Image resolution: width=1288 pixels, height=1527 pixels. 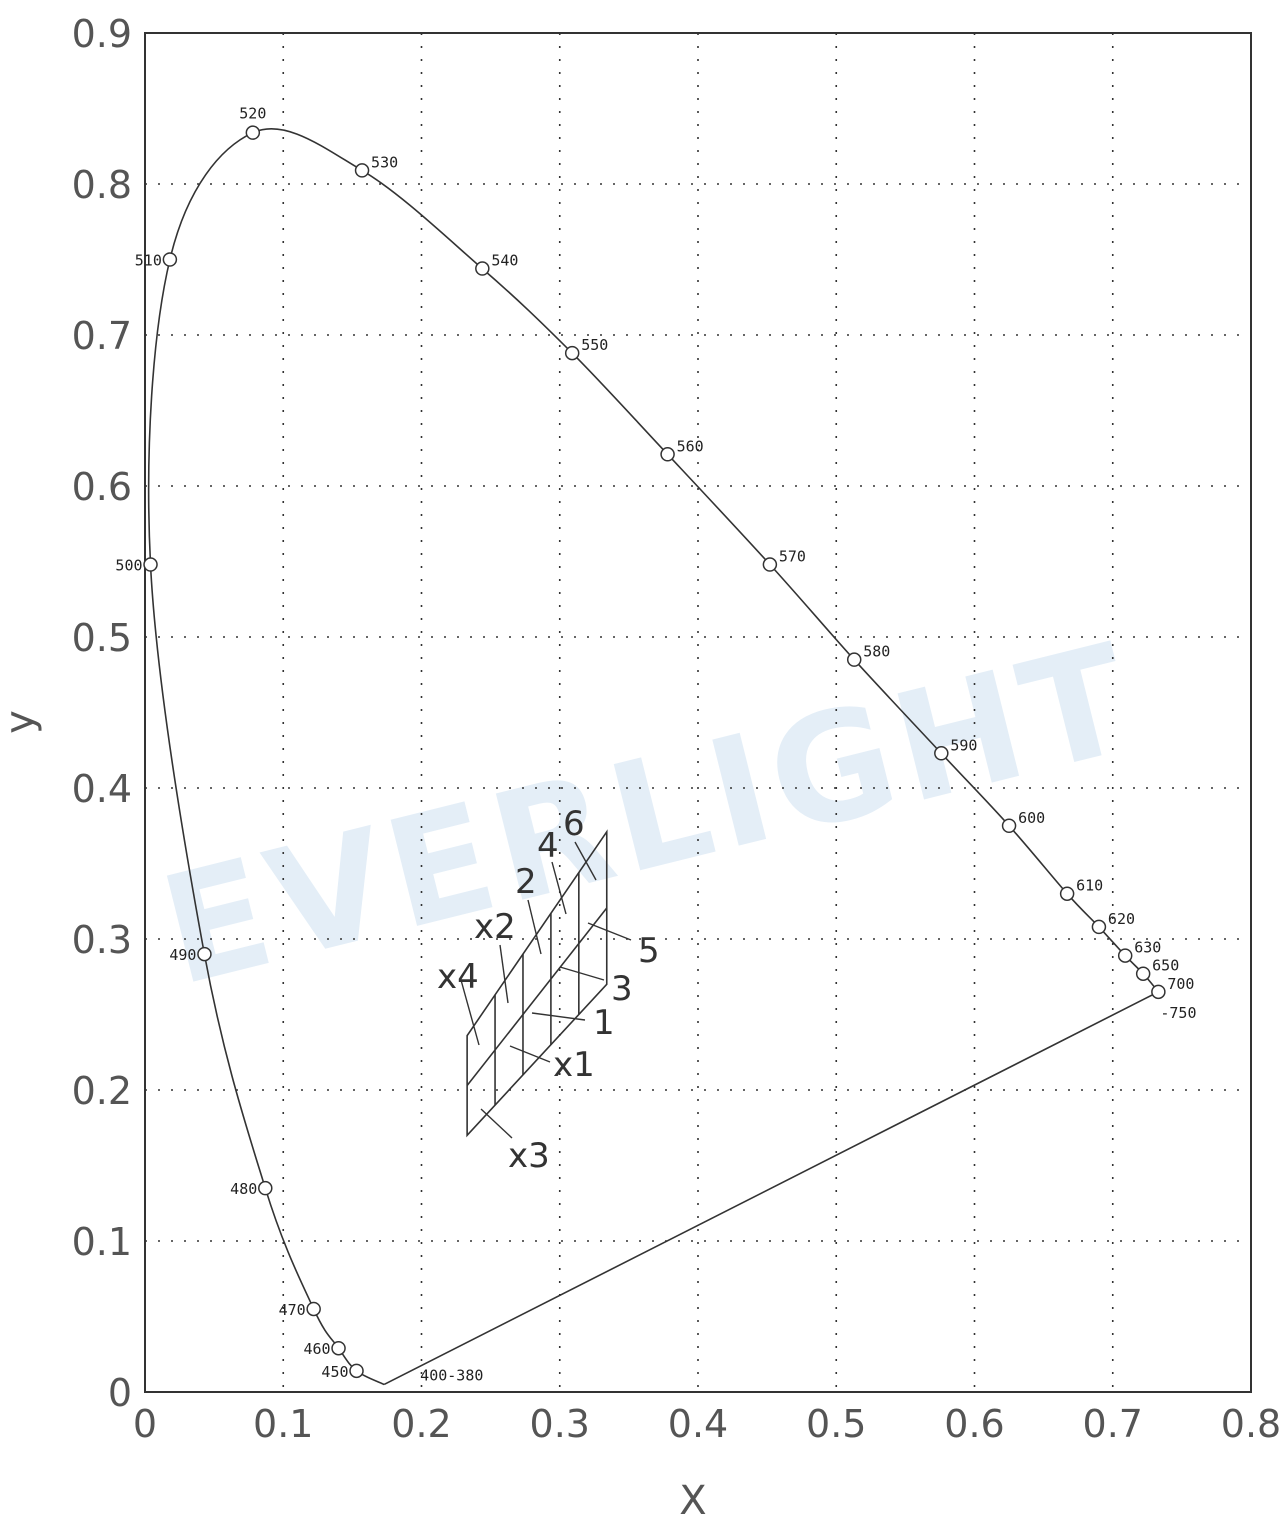 I want to click on y-tick-label: 0.6, so click(x=102, y=487).